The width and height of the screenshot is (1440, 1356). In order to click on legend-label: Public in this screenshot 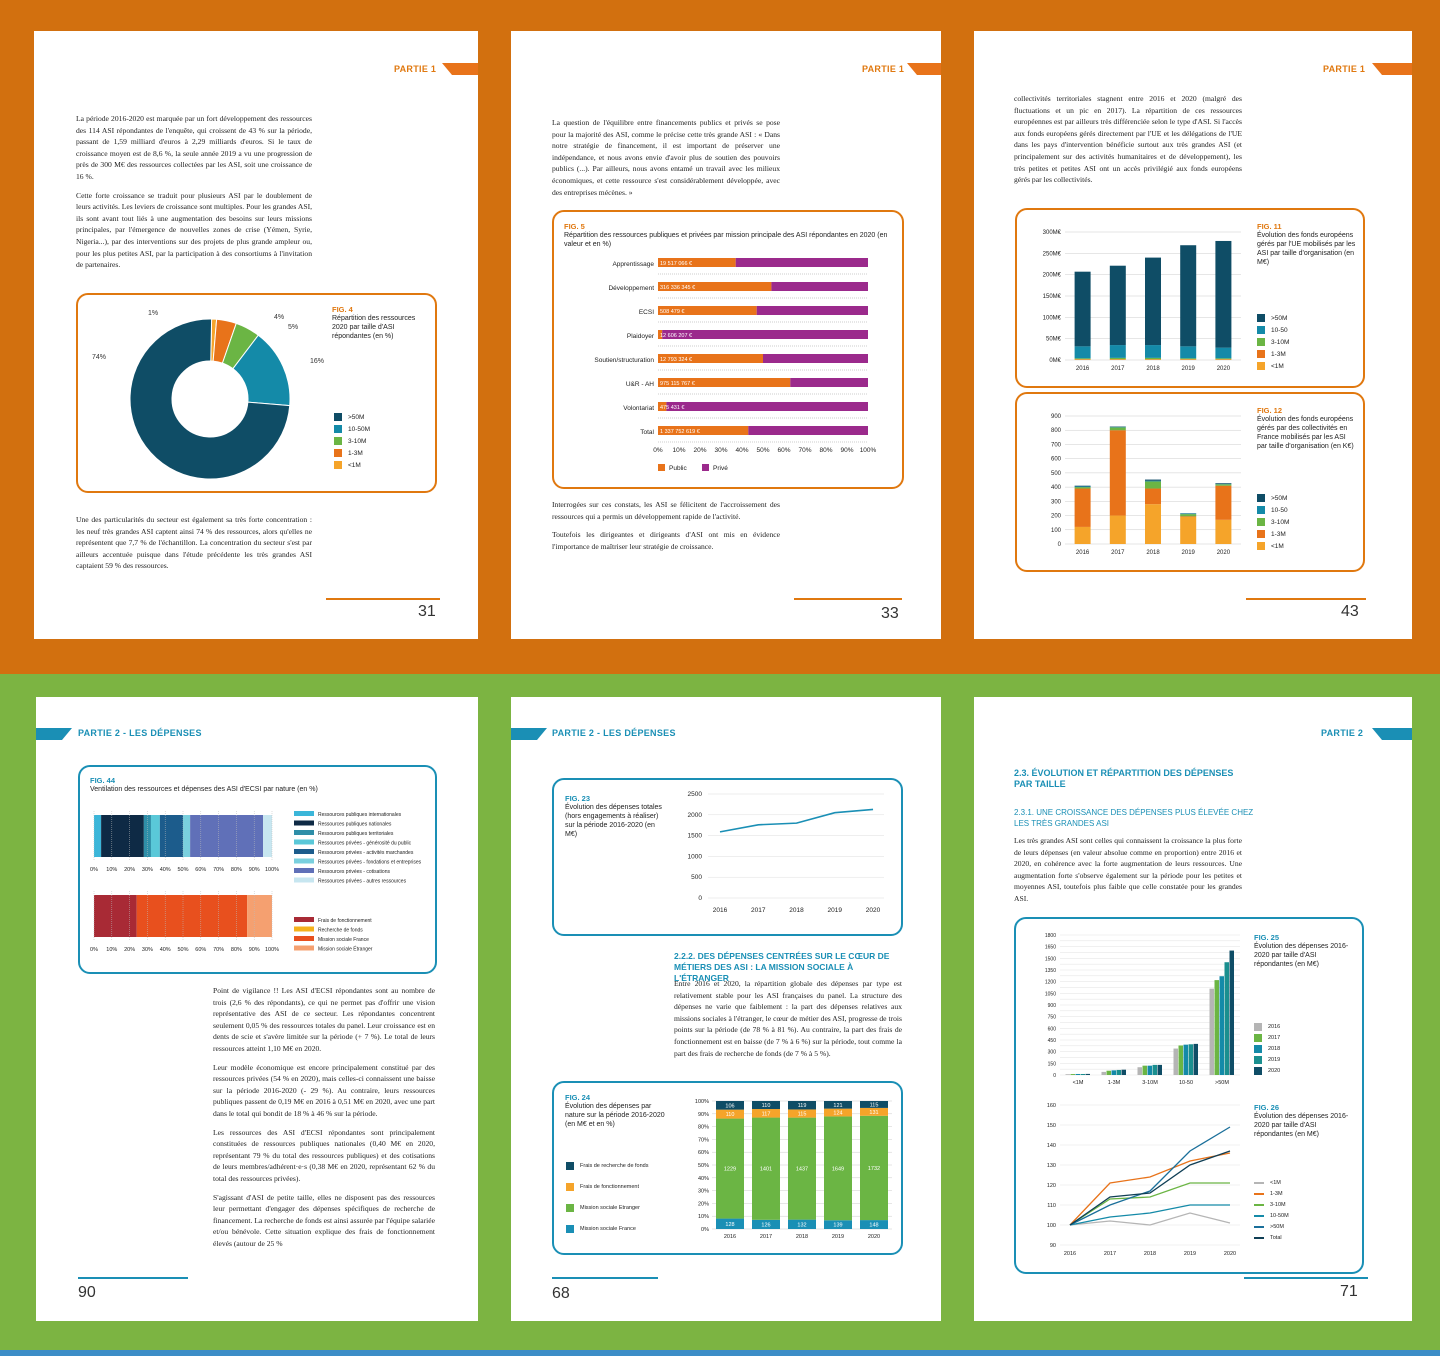, I will do `click(678, 468)`.